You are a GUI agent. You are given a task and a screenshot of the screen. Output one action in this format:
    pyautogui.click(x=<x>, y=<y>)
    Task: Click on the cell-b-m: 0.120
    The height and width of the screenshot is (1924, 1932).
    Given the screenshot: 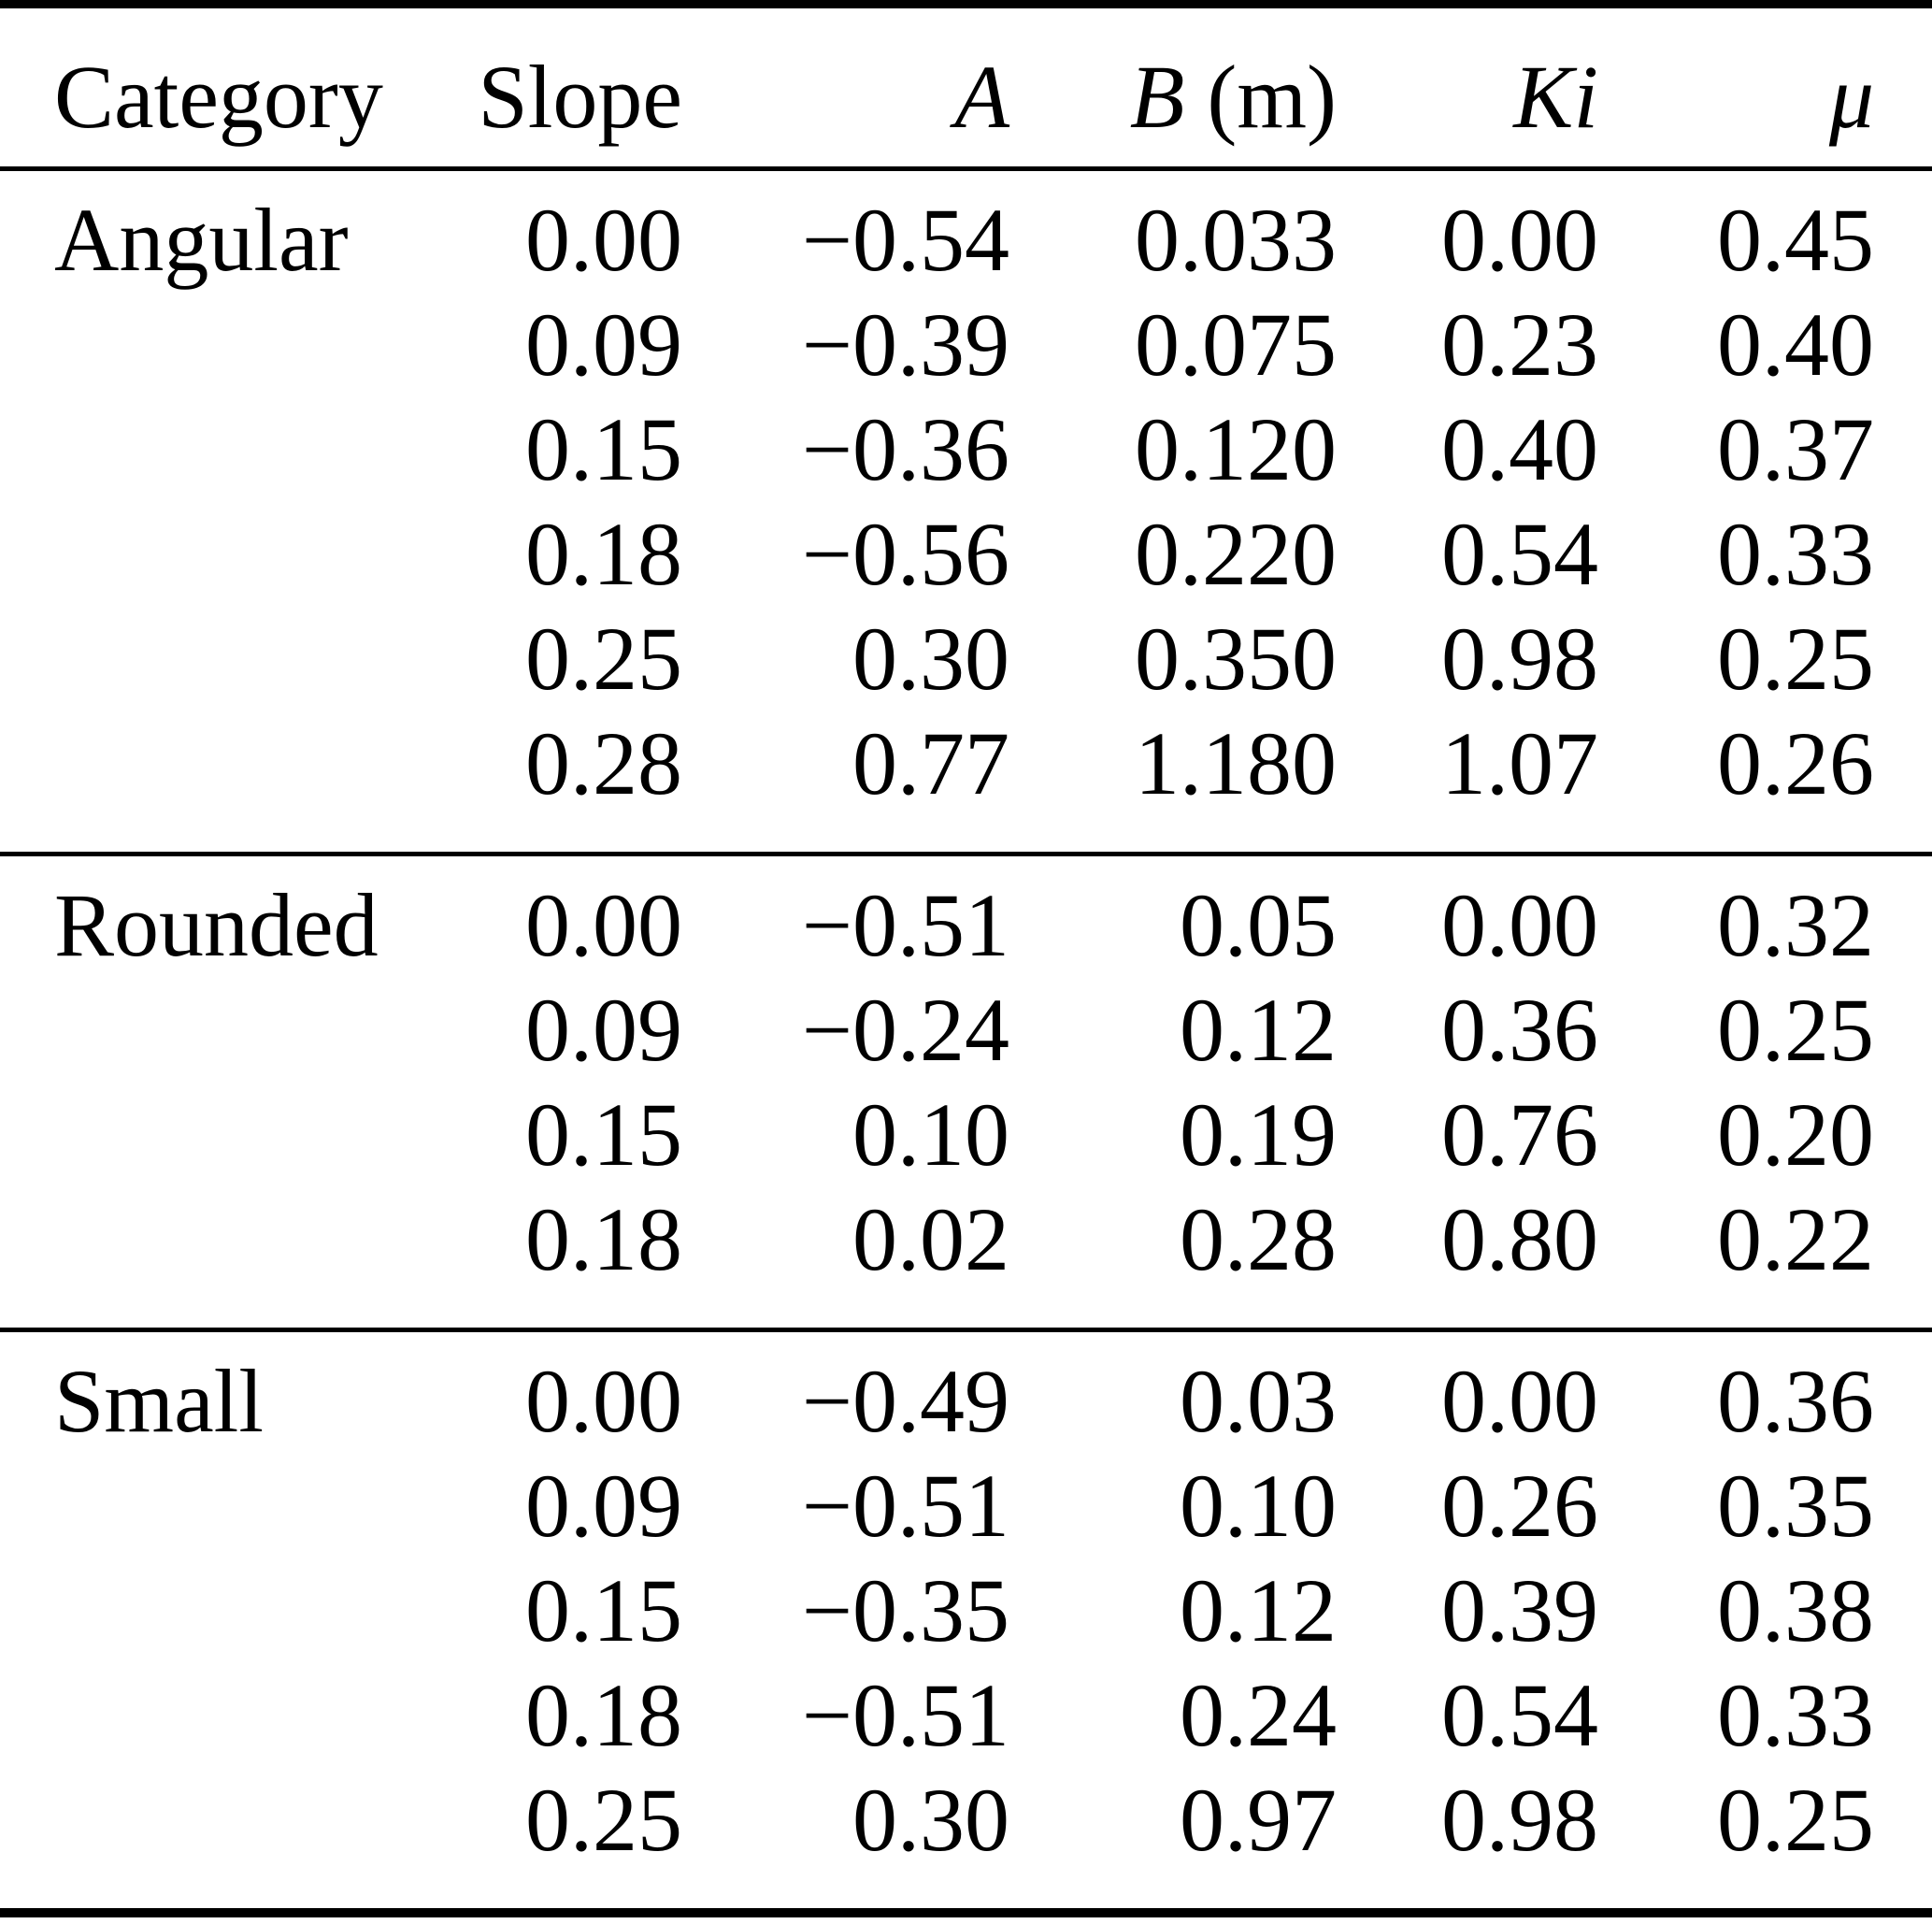 What is the action you would take?
    pyautogui.click(x=1236, y=449)
    